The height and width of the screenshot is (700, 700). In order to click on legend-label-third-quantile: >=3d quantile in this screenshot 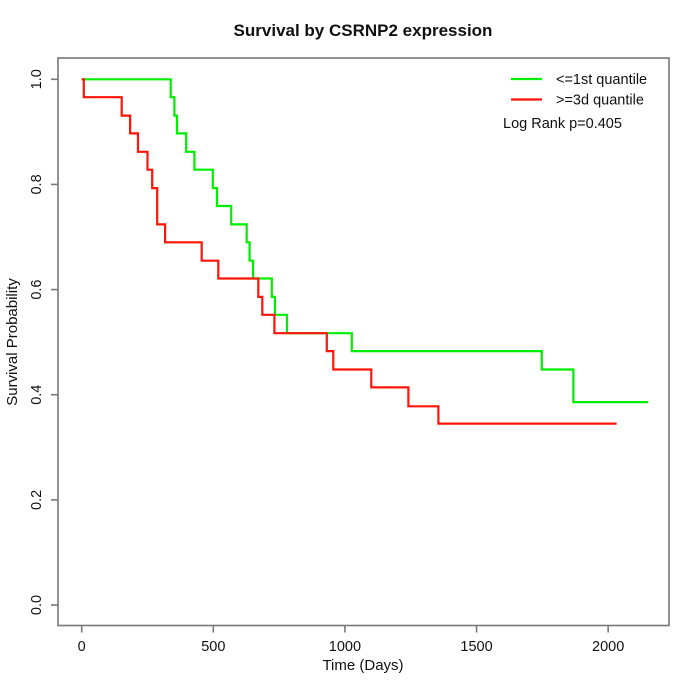, I will do `click(600, 101)`.